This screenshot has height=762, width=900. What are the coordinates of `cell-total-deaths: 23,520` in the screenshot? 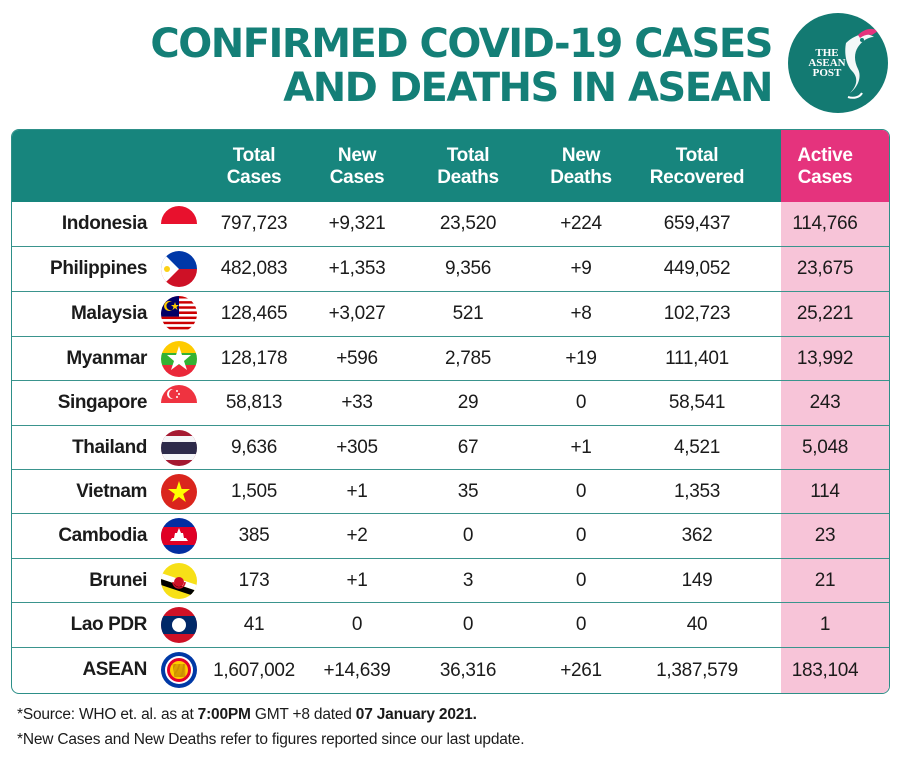 It's located at (468, 223).